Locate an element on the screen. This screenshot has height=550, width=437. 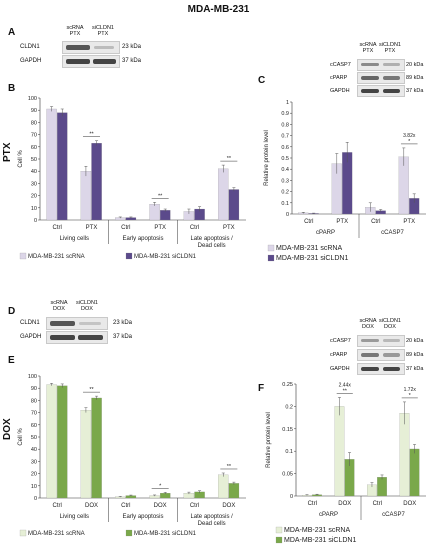
blot-f-lane1: scRNA DOX is located at coordinates (368, 324).